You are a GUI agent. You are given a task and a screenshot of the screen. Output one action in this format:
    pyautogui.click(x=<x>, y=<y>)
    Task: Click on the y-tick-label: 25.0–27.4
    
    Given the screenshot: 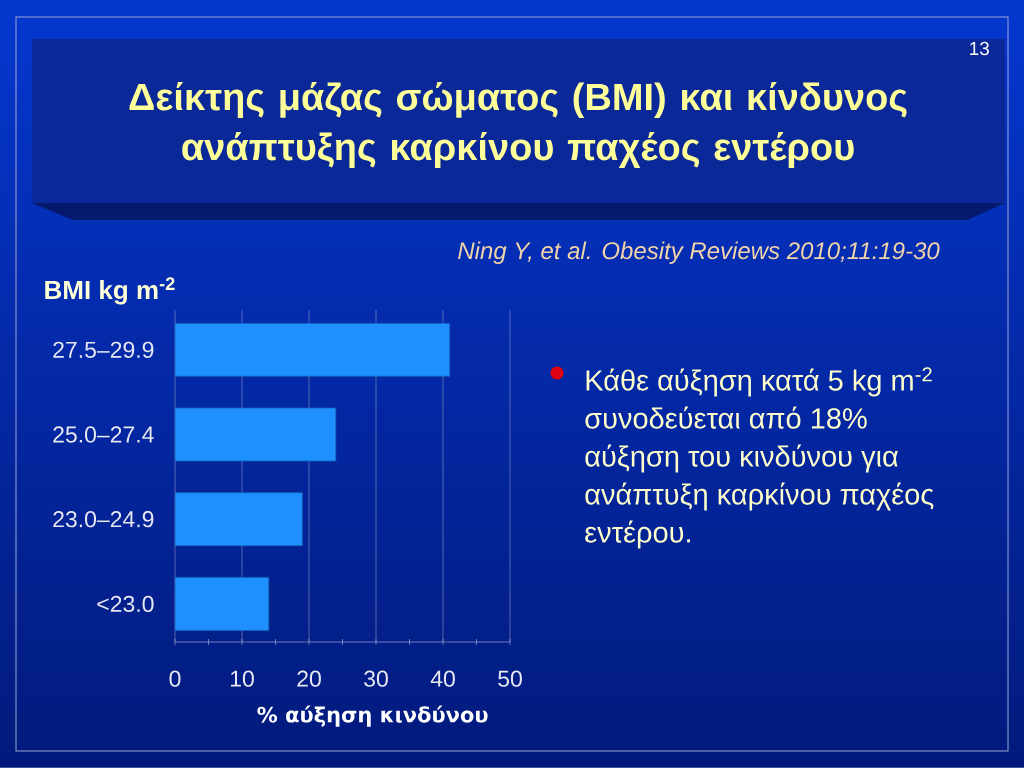 What is the action you would take?
    pyautogui.click(x=103, y=434)
    